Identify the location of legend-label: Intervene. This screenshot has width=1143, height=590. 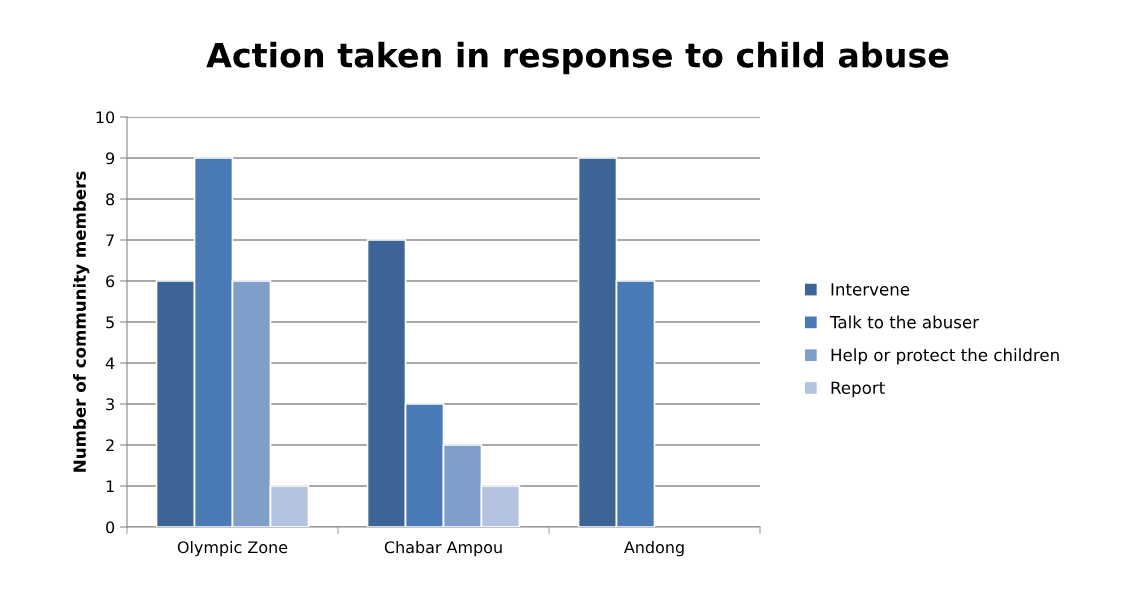
(870, 289).